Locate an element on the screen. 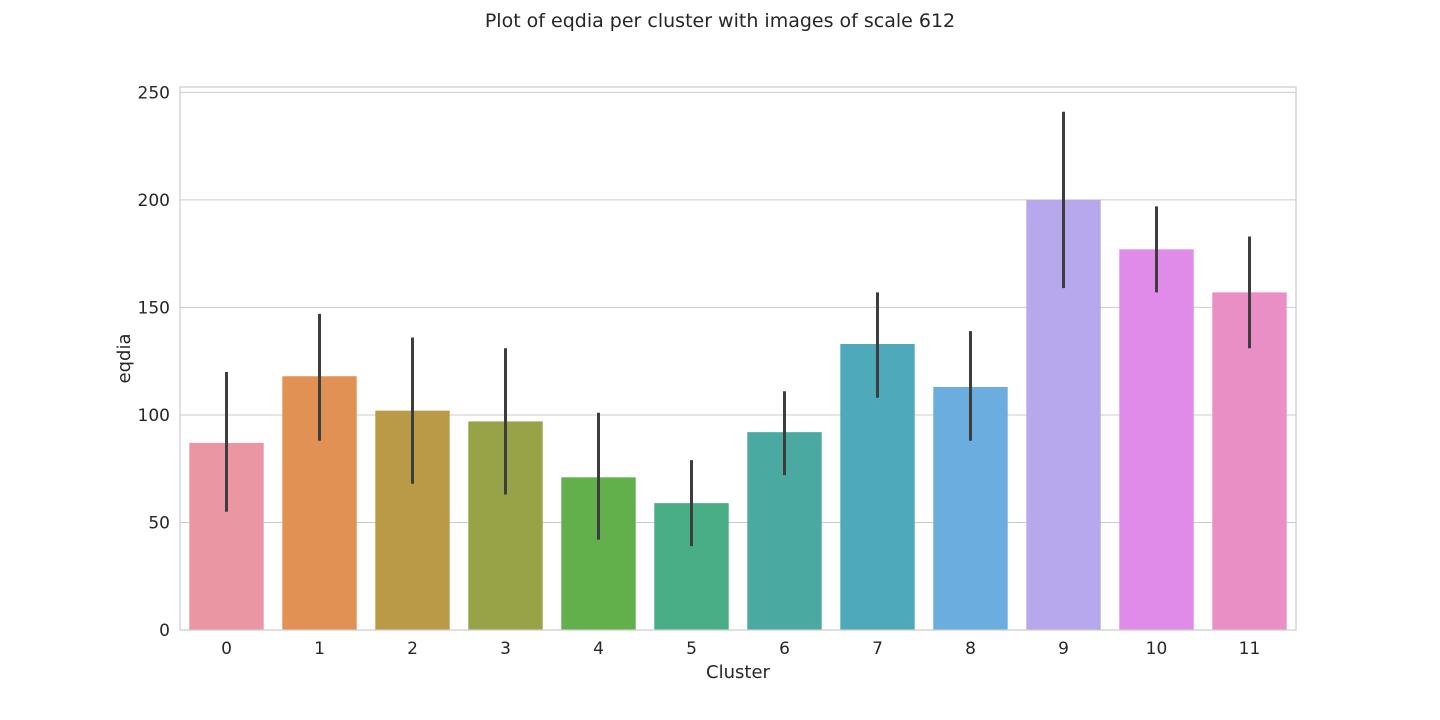 The width and height of the screenshot is (1440, 720). x-tick-label: 5 is located at coordinates (691, 649).